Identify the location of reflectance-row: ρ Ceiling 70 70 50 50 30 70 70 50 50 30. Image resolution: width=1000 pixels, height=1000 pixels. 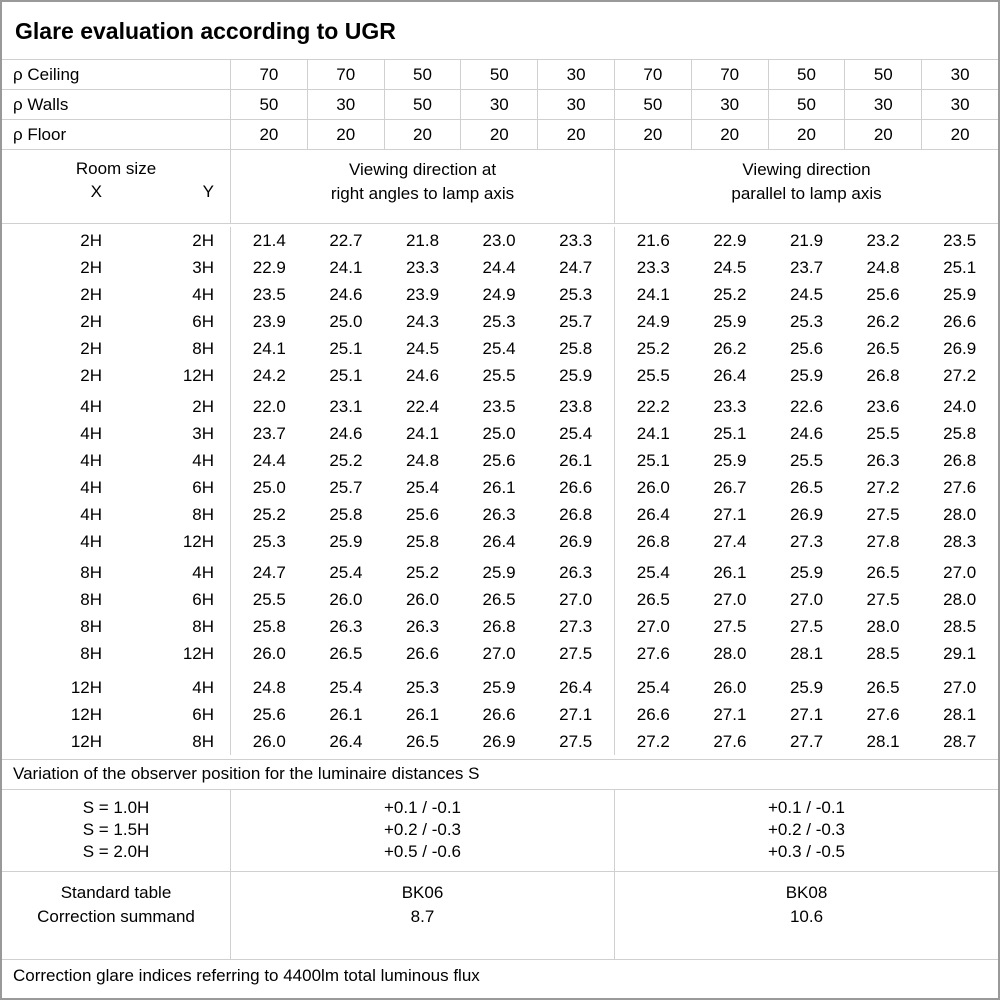
(500, 75).